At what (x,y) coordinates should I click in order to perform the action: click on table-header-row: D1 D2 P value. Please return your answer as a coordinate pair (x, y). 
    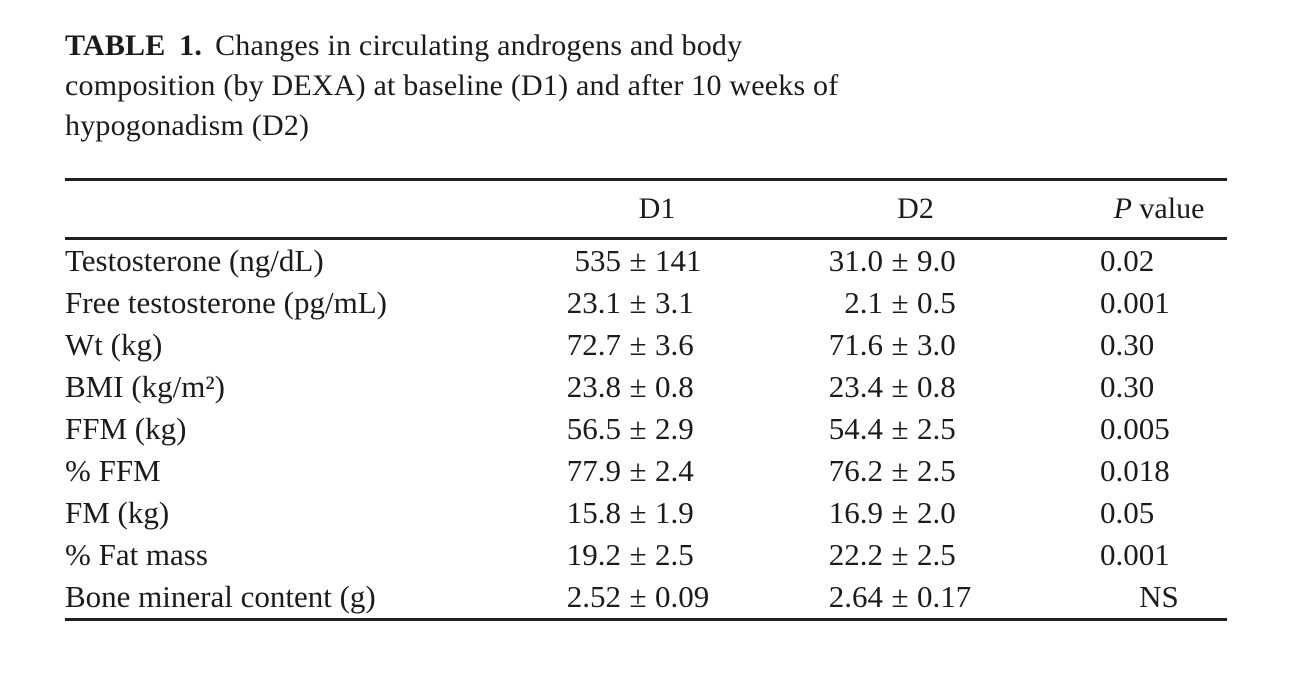
    Looking at the image, I should click on (646, 209).